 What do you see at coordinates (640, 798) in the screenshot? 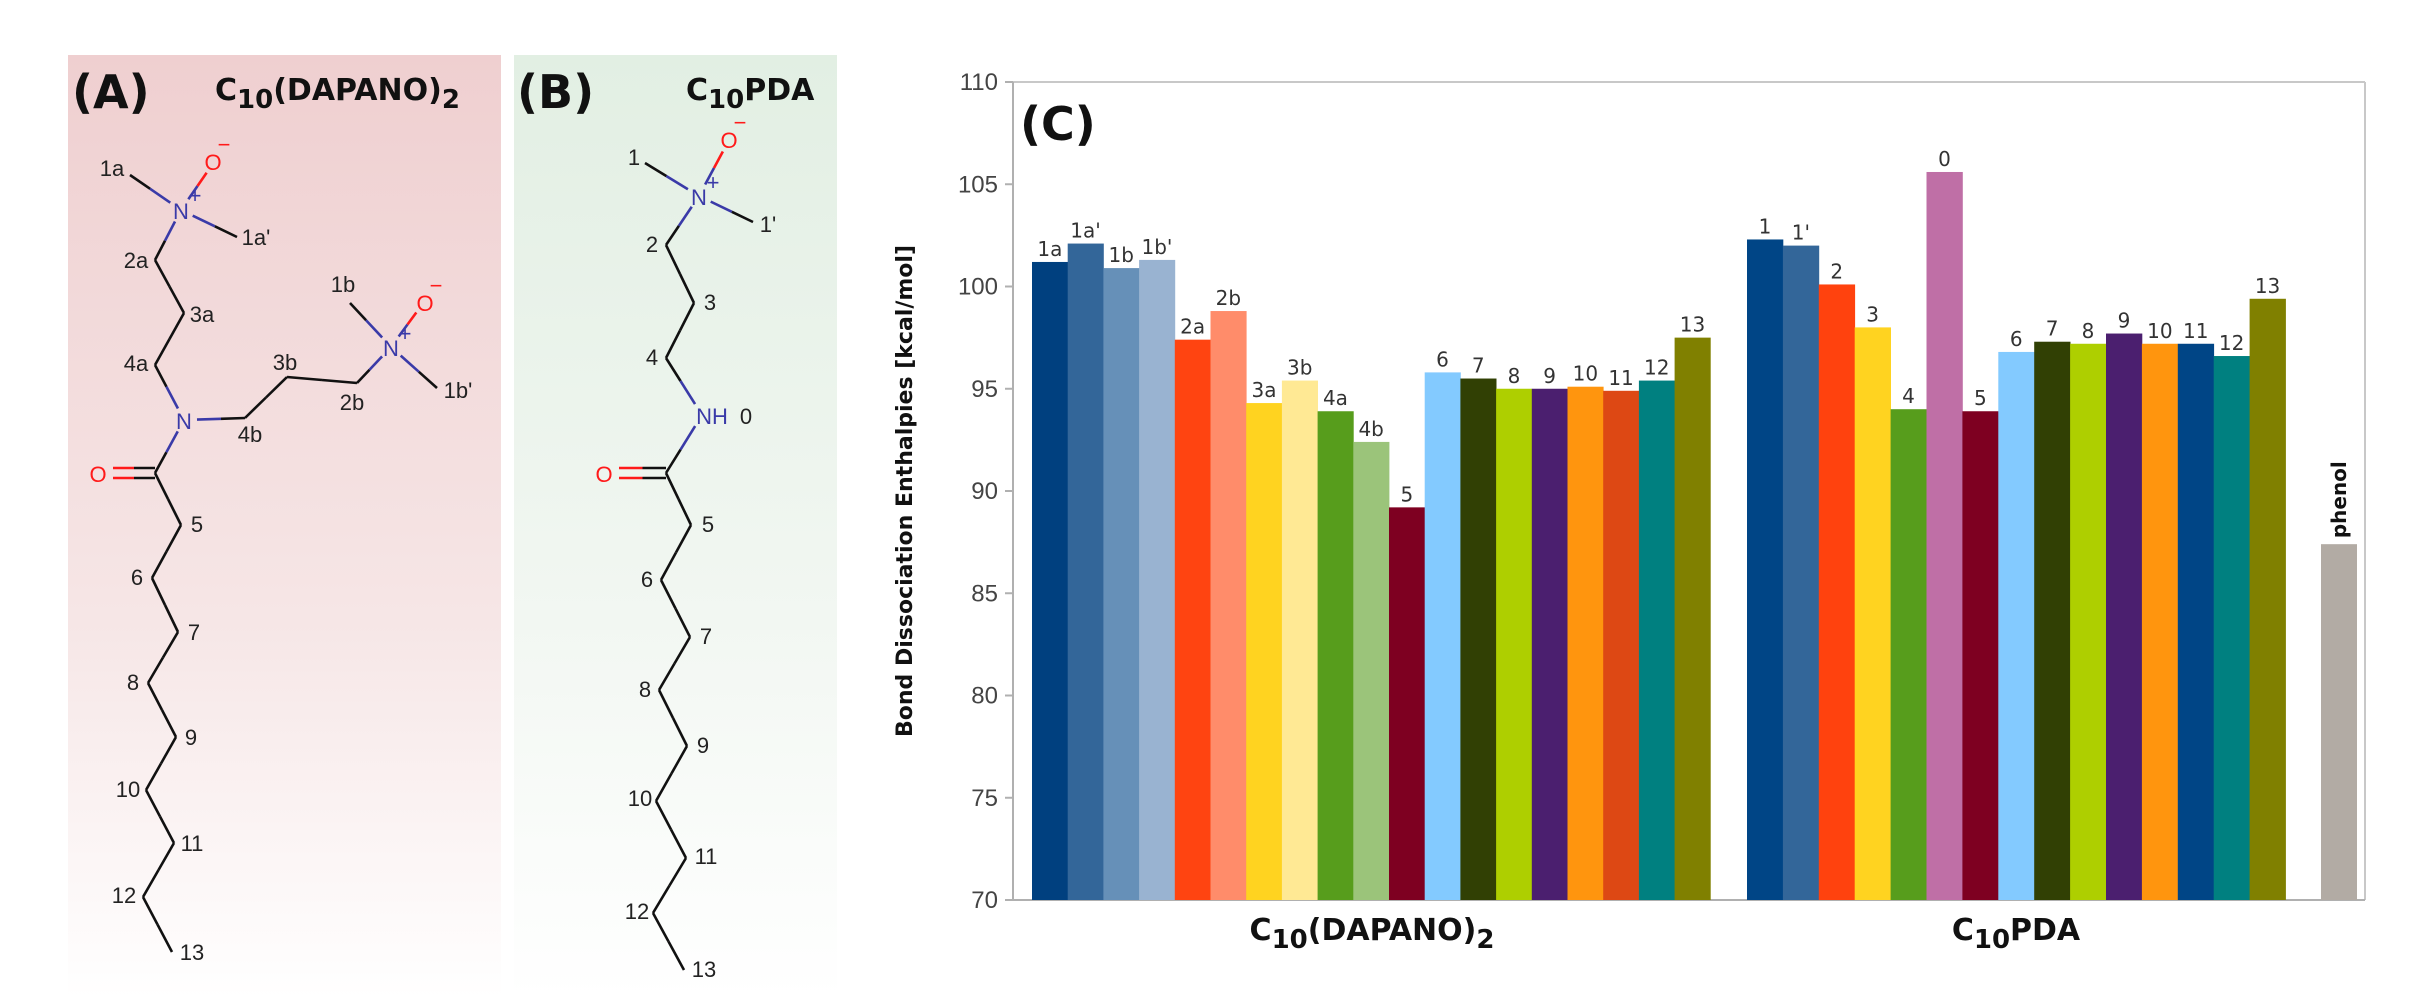
I see `atom-number-label: 10` at bounding box center [640, 798].